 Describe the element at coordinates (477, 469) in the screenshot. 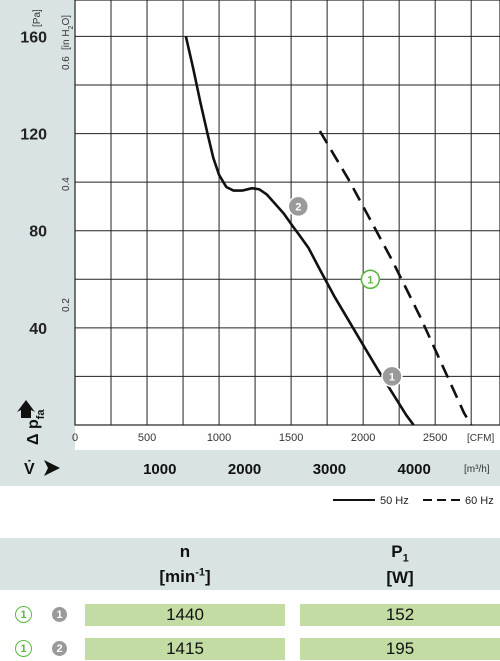

I see `x2-unit-label: [m³/h]` at that location.